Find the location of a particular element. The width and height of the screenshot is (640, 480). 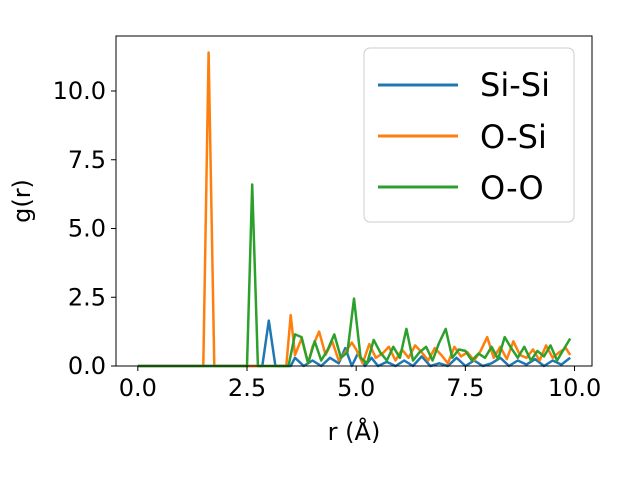

x-tick-label: 7.5 is located at coordinates (465, 388).